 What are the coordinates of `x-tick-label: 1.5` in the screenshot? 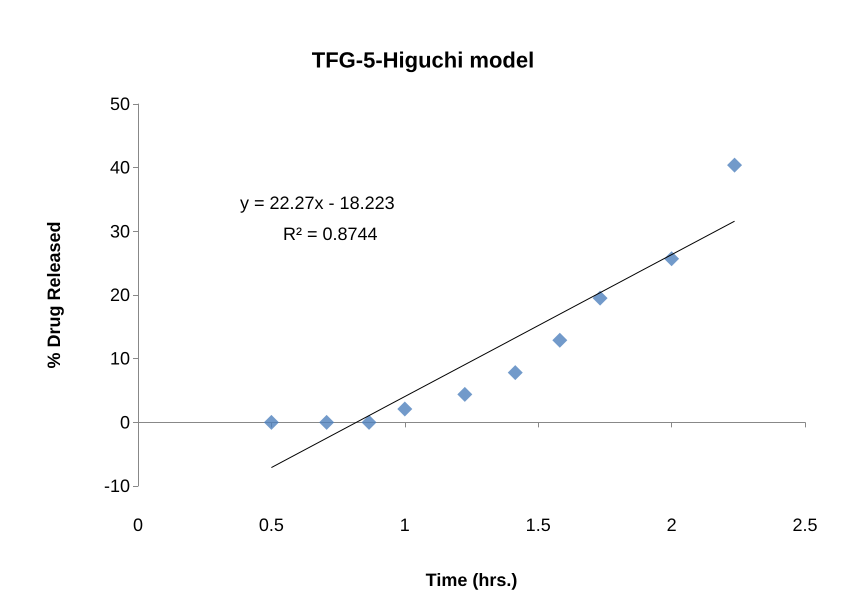 It's located at (538, 525).